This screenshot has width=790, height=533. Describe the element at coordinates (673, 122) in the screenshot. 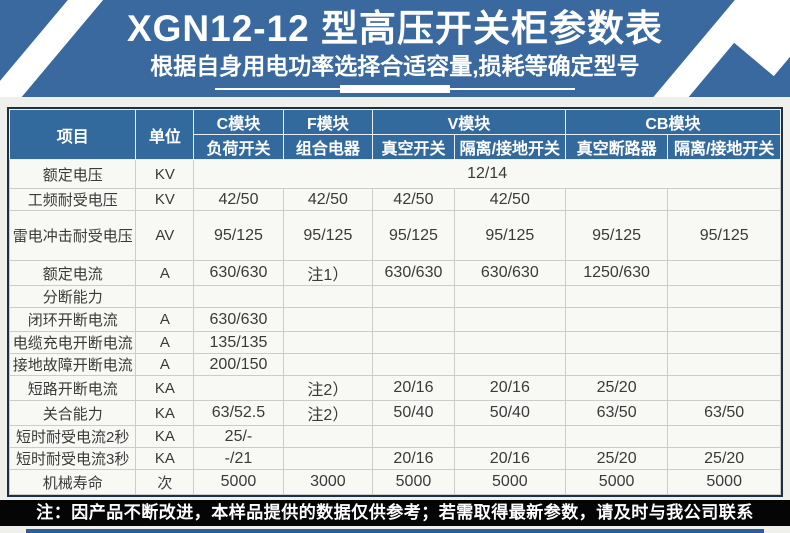

I see `header-group-cb: CB模块` at that location.